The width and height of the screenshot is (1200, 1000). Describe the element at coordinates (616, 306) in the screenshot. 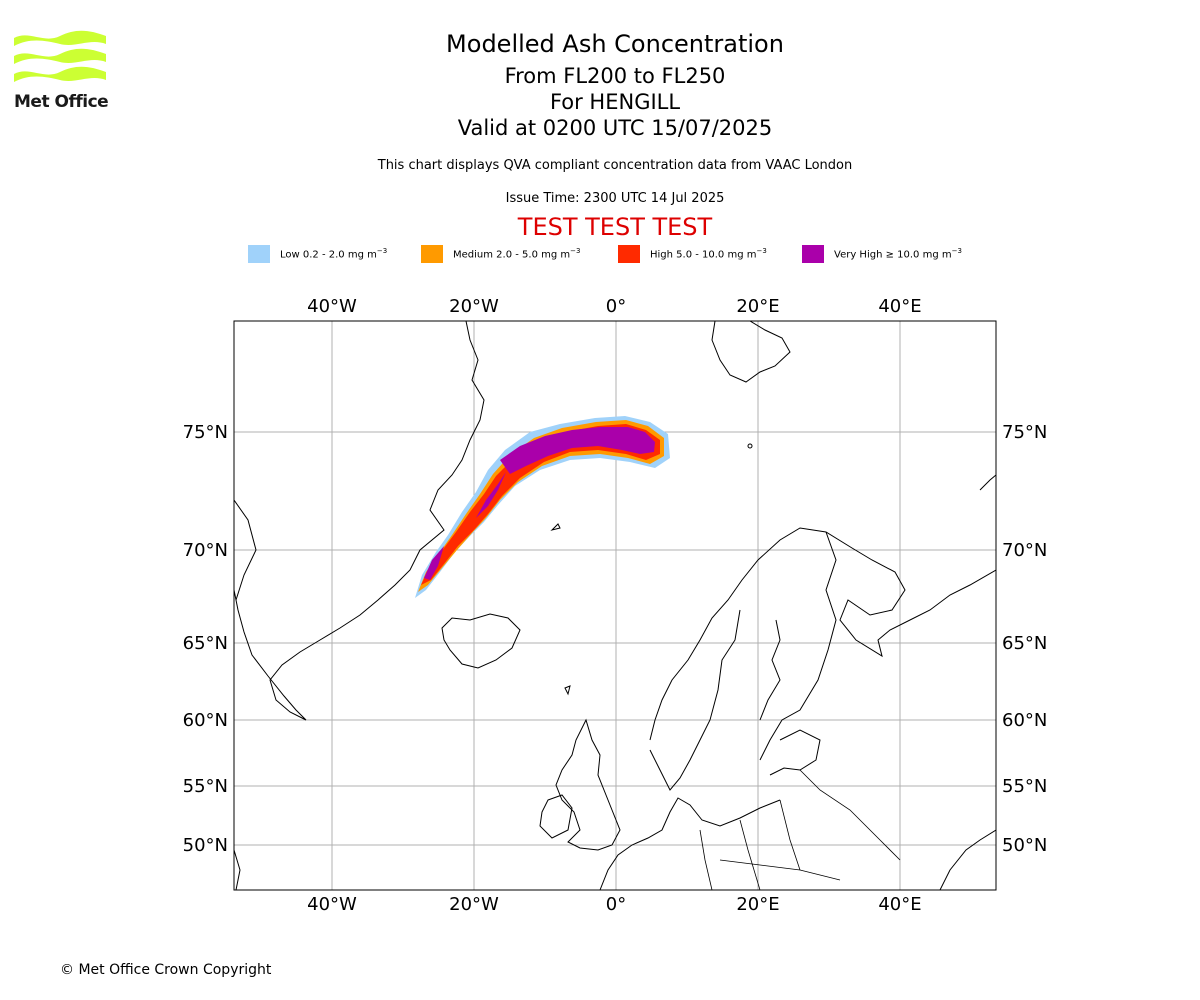

I see `lon-label-top-0: 0°` at that location.